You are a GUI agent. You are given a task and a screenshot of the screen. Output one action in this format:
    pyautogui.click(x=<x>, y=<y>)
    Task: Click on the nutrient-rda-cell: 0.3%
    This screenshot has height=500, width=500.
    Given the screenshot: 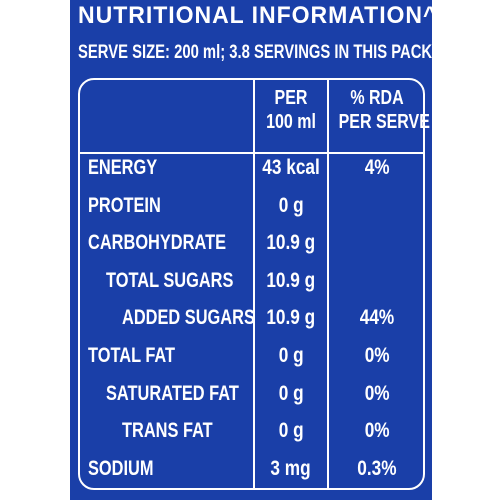 What is the action you would take?
    pyautogui.click(x=377, y=469)
    